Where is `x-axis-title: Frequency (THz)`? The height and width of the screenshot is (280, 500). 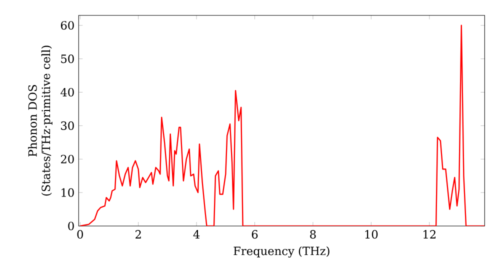
x-axis-title: Frequency (THz) is located at coordinates (282, 252).